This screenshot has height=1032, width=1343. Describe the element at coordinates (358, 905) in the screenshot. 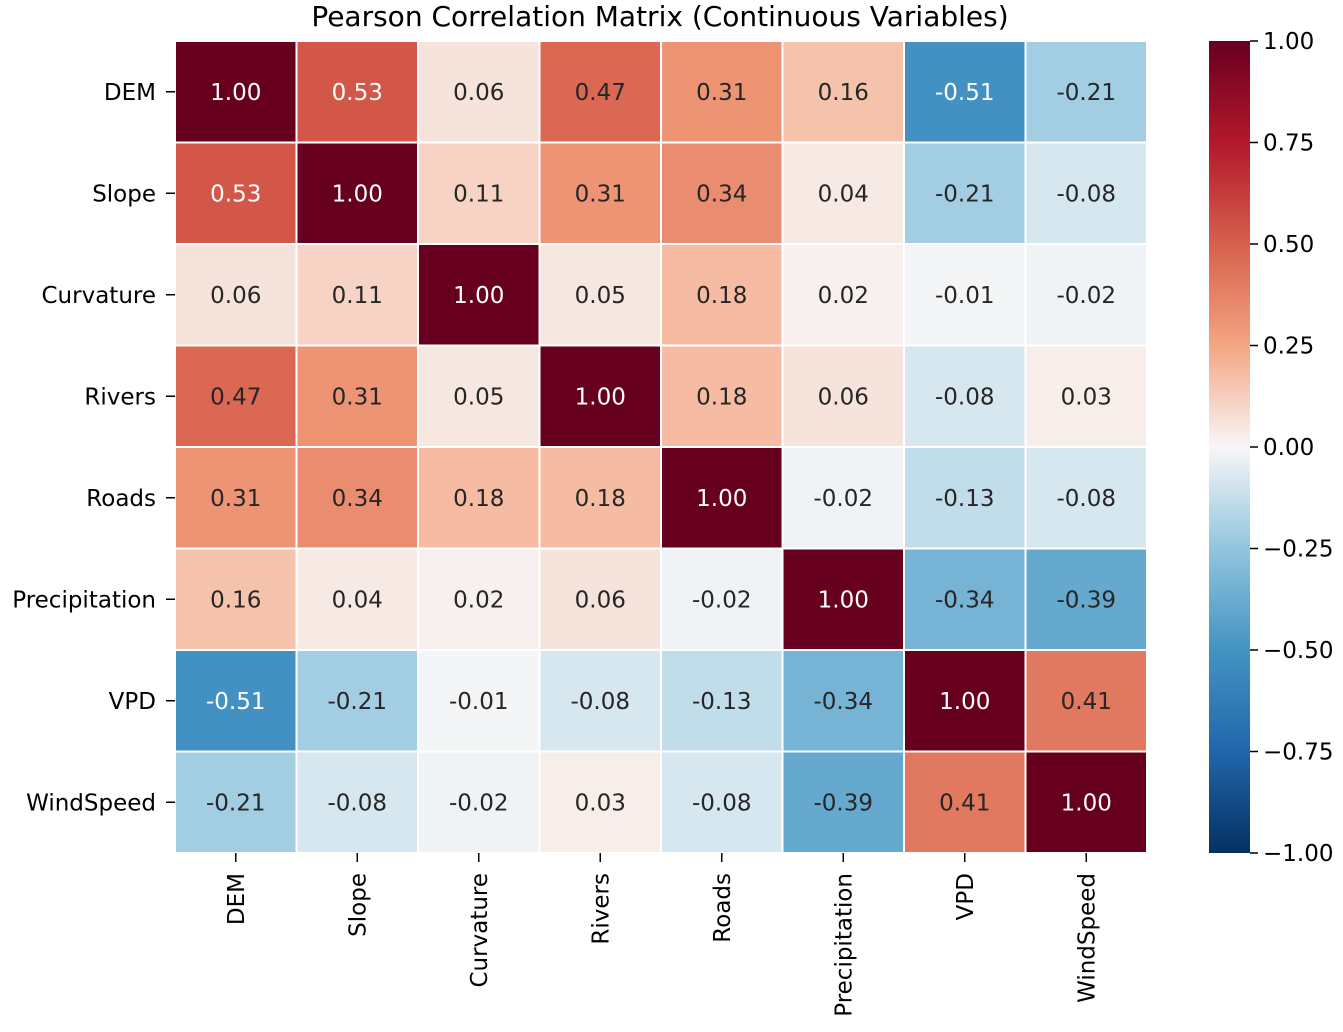

I see `x-tick-label: Slope` at that location.